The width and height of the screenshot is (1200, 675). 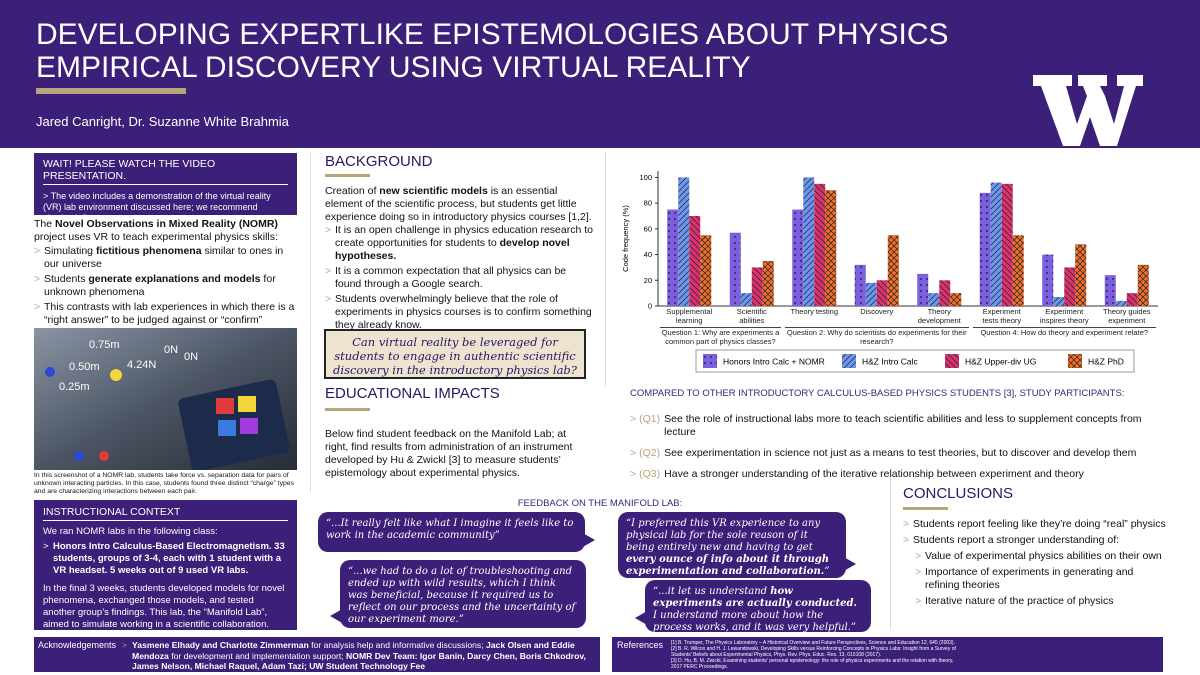 I want to click on text-run: similar to ones in our universe, so click(x=164, y=257).